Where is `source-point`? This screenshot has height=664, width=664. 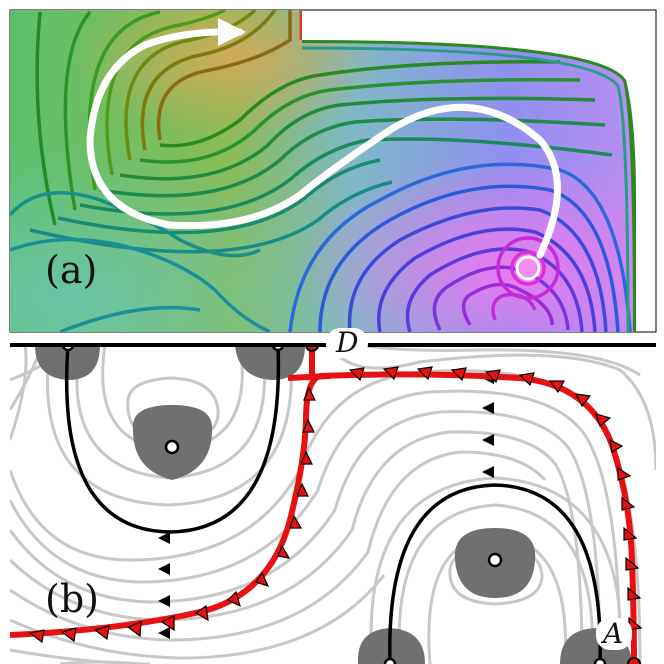 source-point is located at coordinates (528, 268).